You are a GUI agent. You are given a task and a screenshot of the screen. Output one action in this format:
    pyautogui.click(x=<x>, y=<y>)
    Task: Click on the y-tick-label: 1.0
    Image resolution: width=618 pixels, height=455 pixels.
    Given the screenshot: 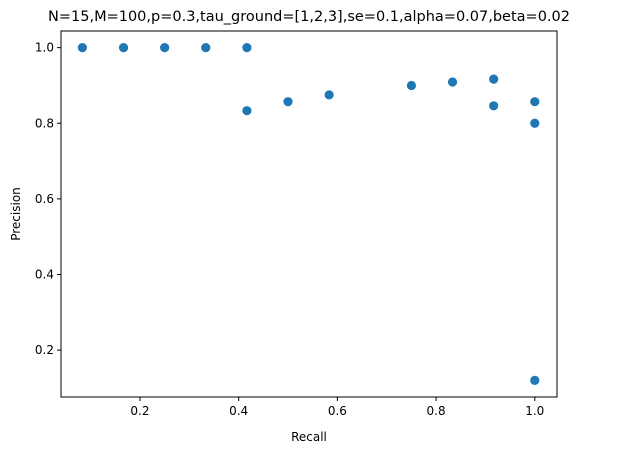 What is the action you would take?
    pyautogui.click(x=44, y=48)
    